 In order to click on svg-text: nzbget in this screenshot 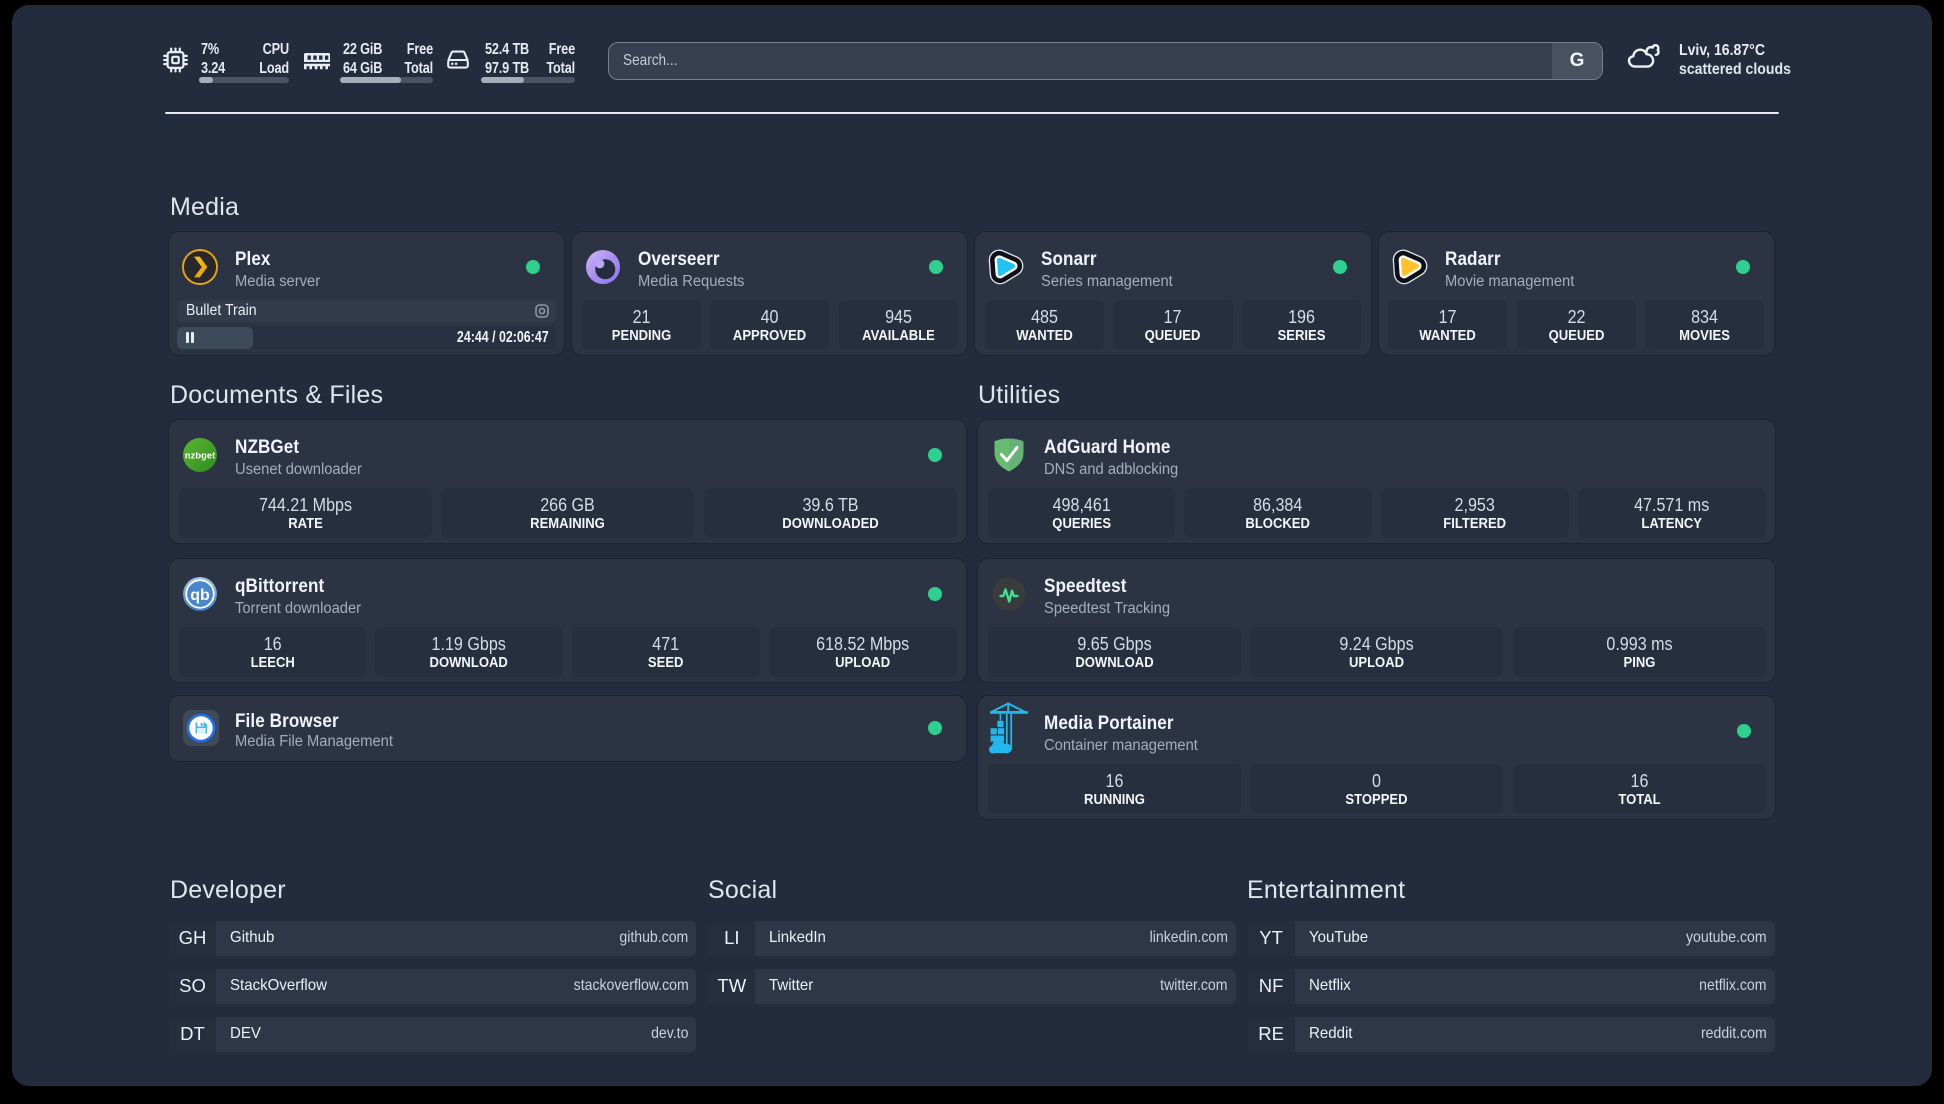, I will do `click(200, 456)`.